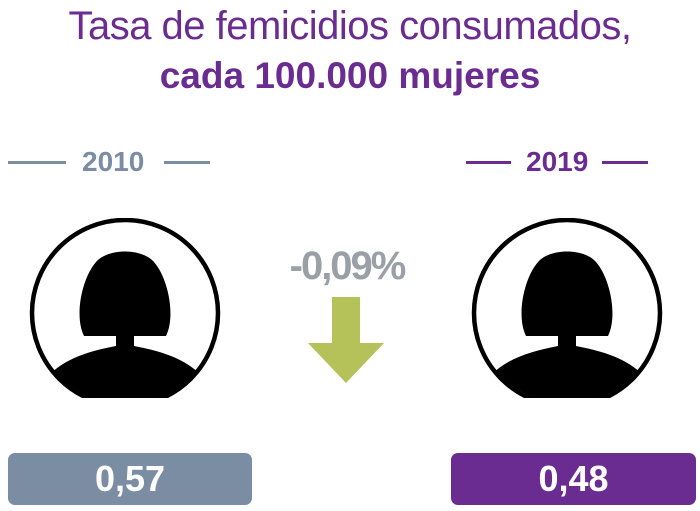  Describe the element at coordinates (130, 479) in the screenshot. I see `value-2010: 0,57` at that location.